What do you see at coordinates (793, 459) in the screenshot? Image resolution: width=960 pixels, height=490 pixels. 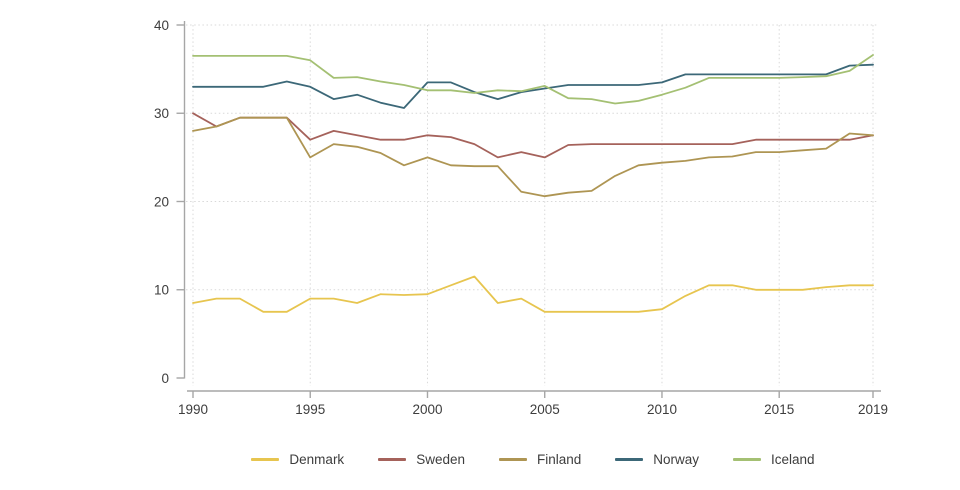 I see `legend-label-iceland: Iceland` at bounding box center [793, 459].